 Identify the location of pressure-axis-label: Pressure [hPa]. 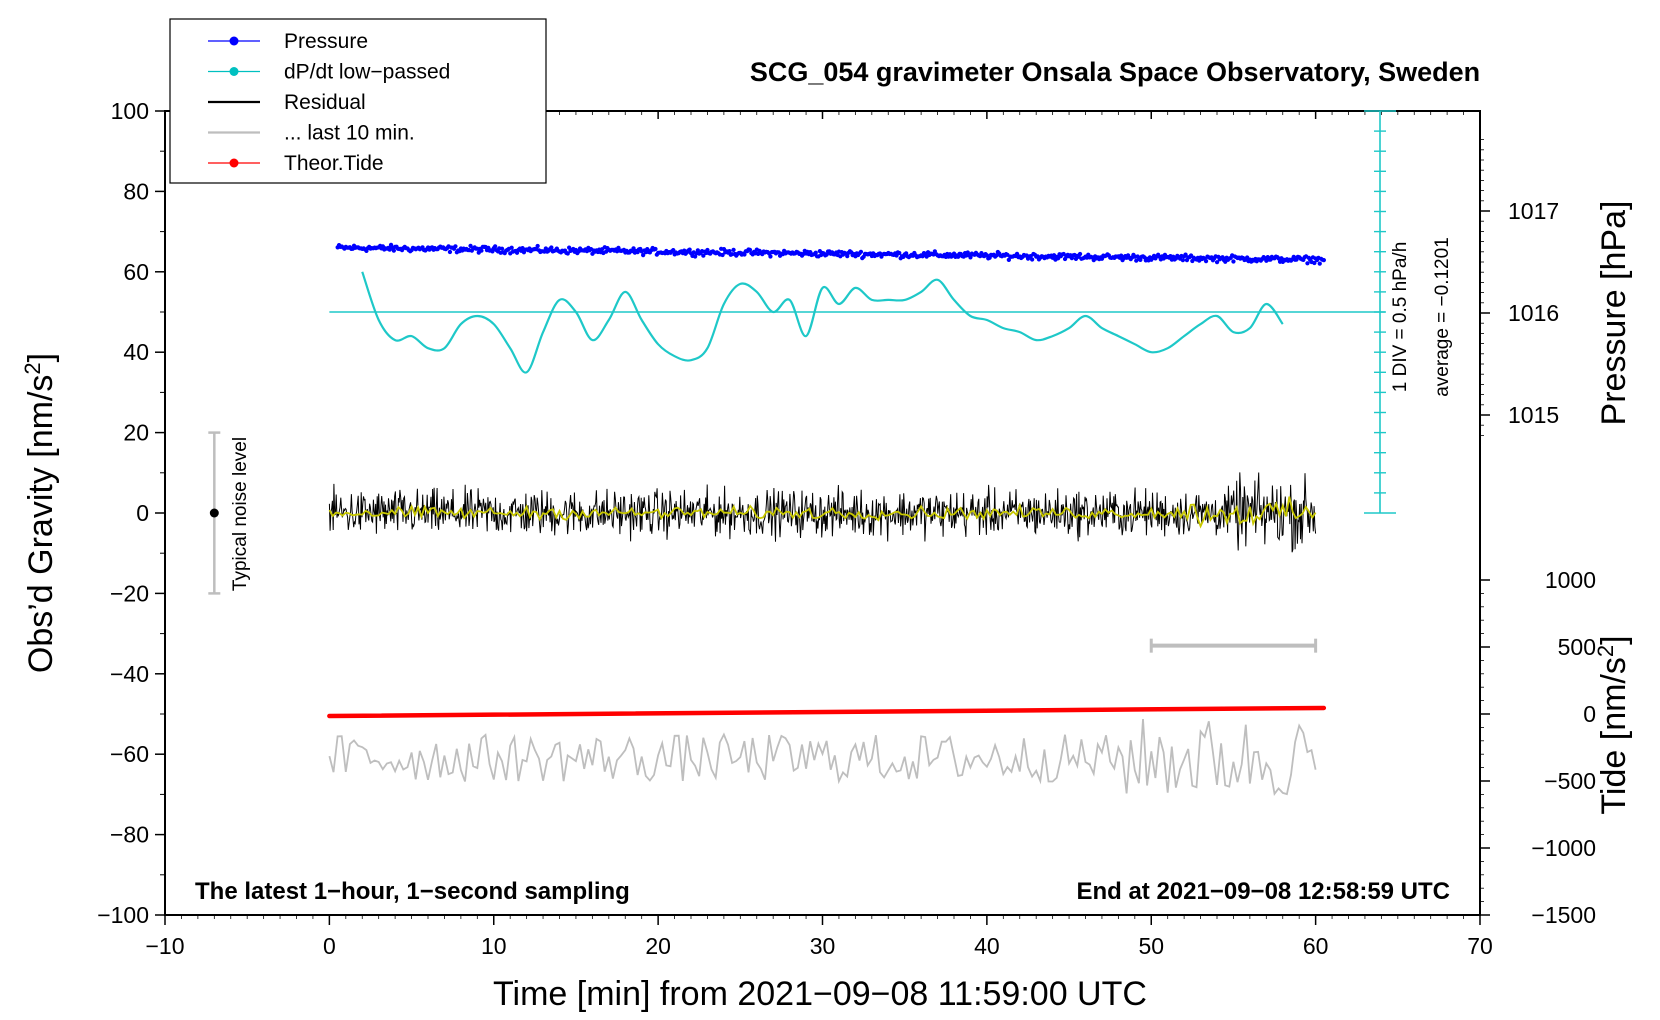
(1614, 313).